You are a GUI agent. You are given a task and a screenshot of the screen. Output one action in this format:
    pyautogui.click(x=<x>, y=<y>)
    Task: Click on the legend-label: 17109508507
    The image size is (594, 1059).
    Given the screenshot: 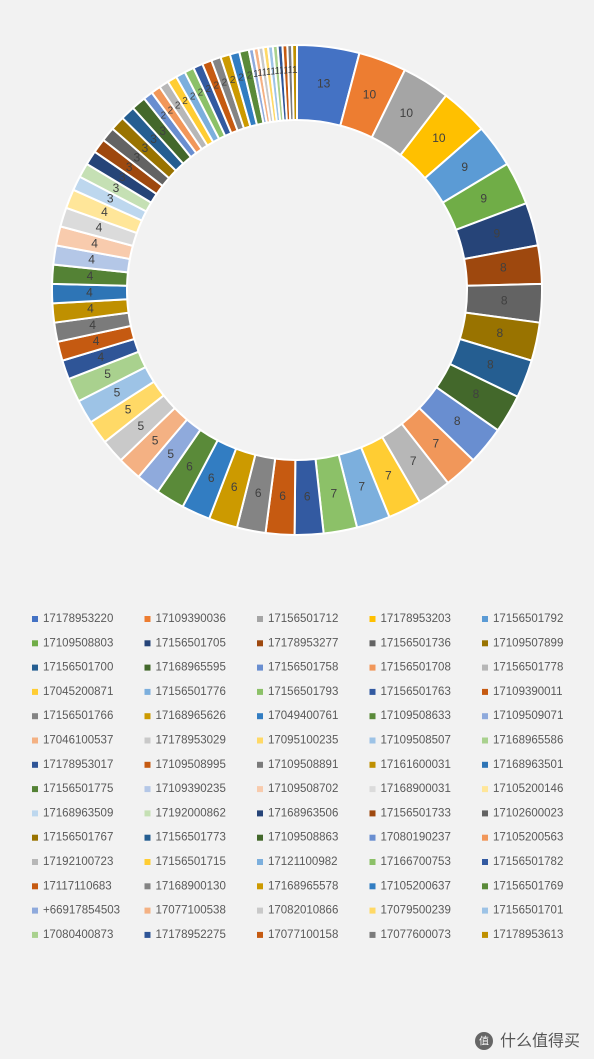 What is the action you would take?
    pyautogui.click(x=416, y=741)
    